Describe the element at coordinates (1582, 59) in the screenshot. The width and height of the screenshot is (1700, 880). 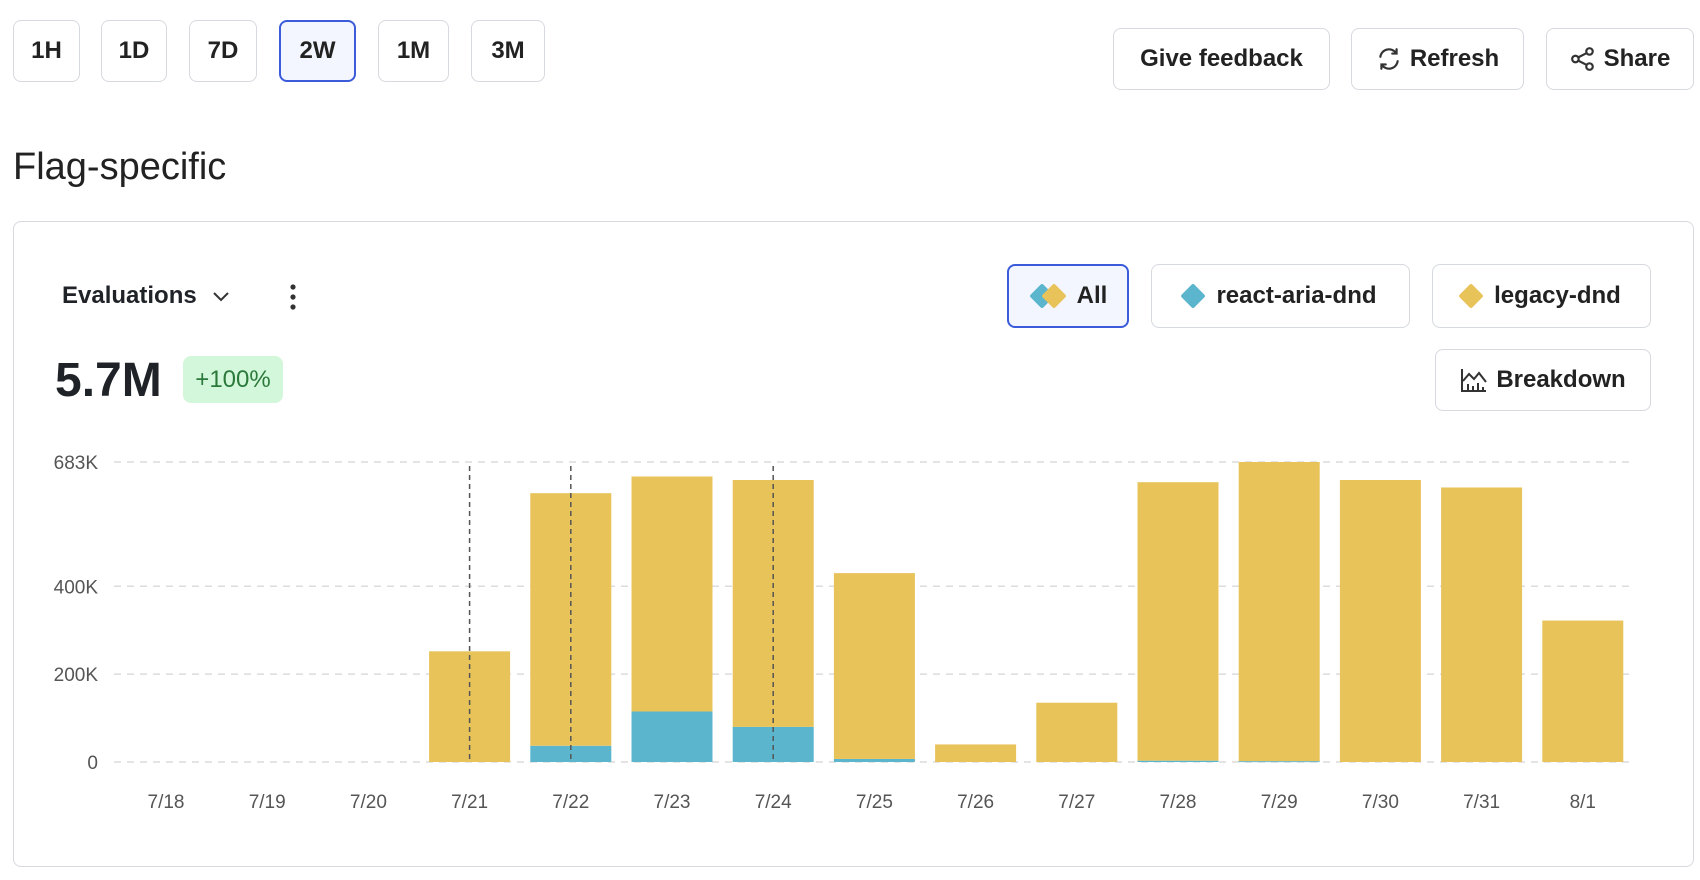
I see `share-icon` at that location.